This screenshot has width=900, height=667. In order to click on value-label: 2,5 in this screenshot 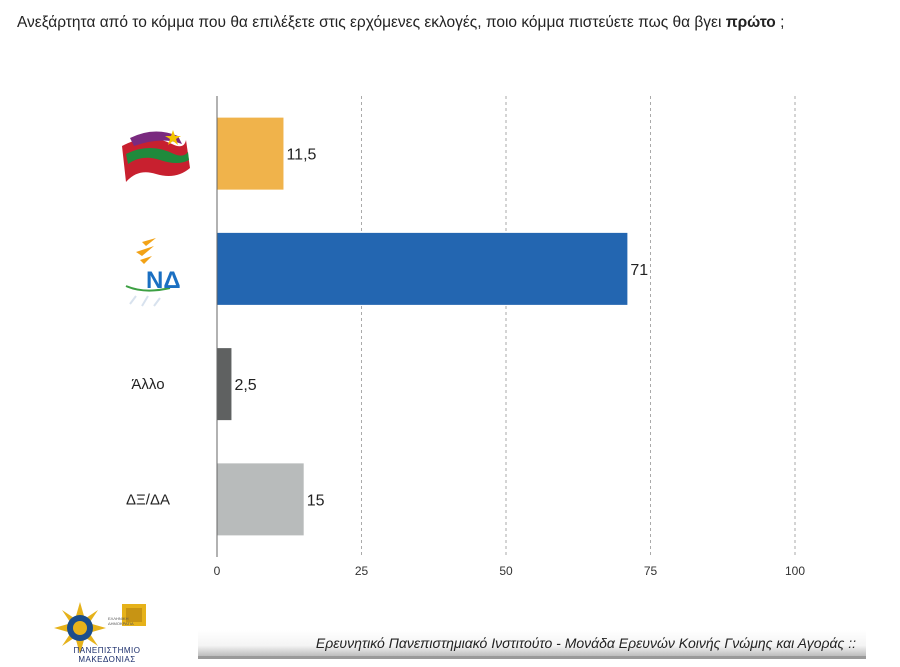, I will do `click(245, 385)`.